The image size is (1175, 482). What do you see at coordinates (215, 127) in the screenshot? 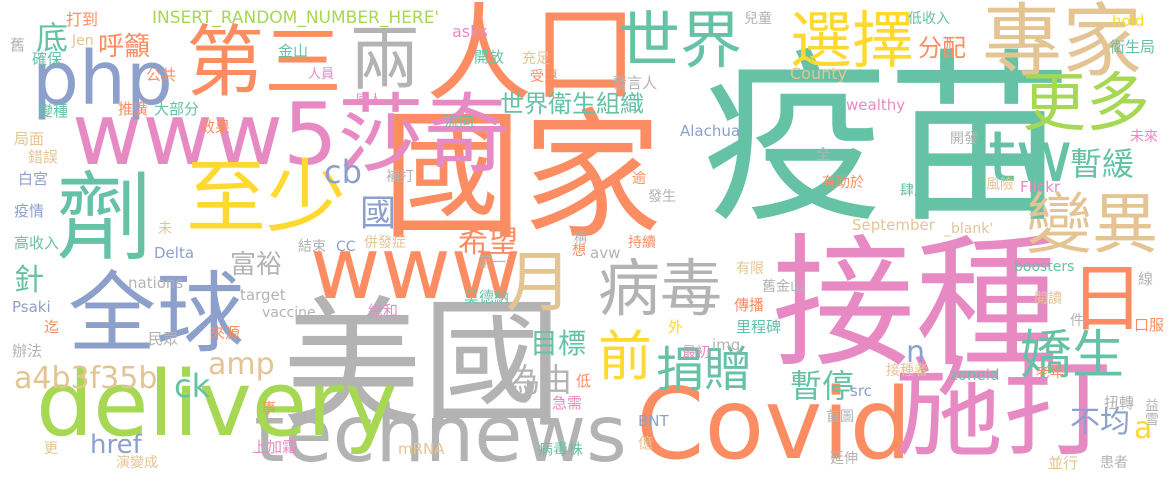
I see `word-effect: 效果` at bounding box center [215, 127].